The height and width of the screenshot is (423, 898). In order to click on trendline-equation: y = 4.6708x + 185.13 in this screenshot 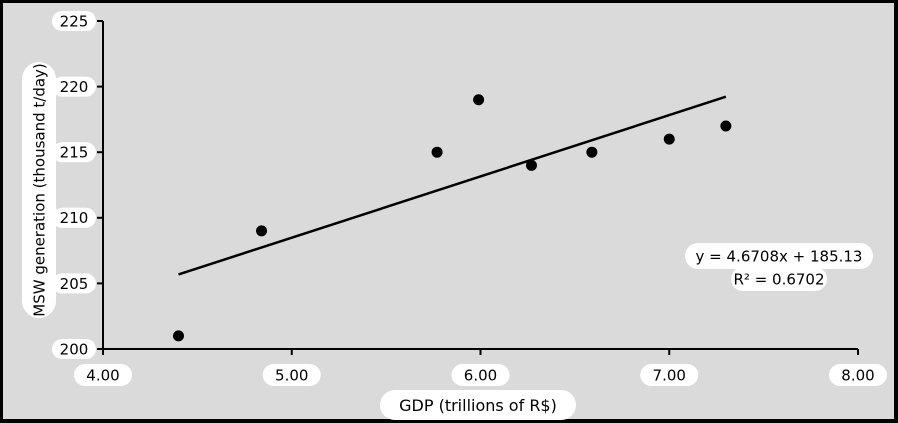, I will do `click(779, 256)`.